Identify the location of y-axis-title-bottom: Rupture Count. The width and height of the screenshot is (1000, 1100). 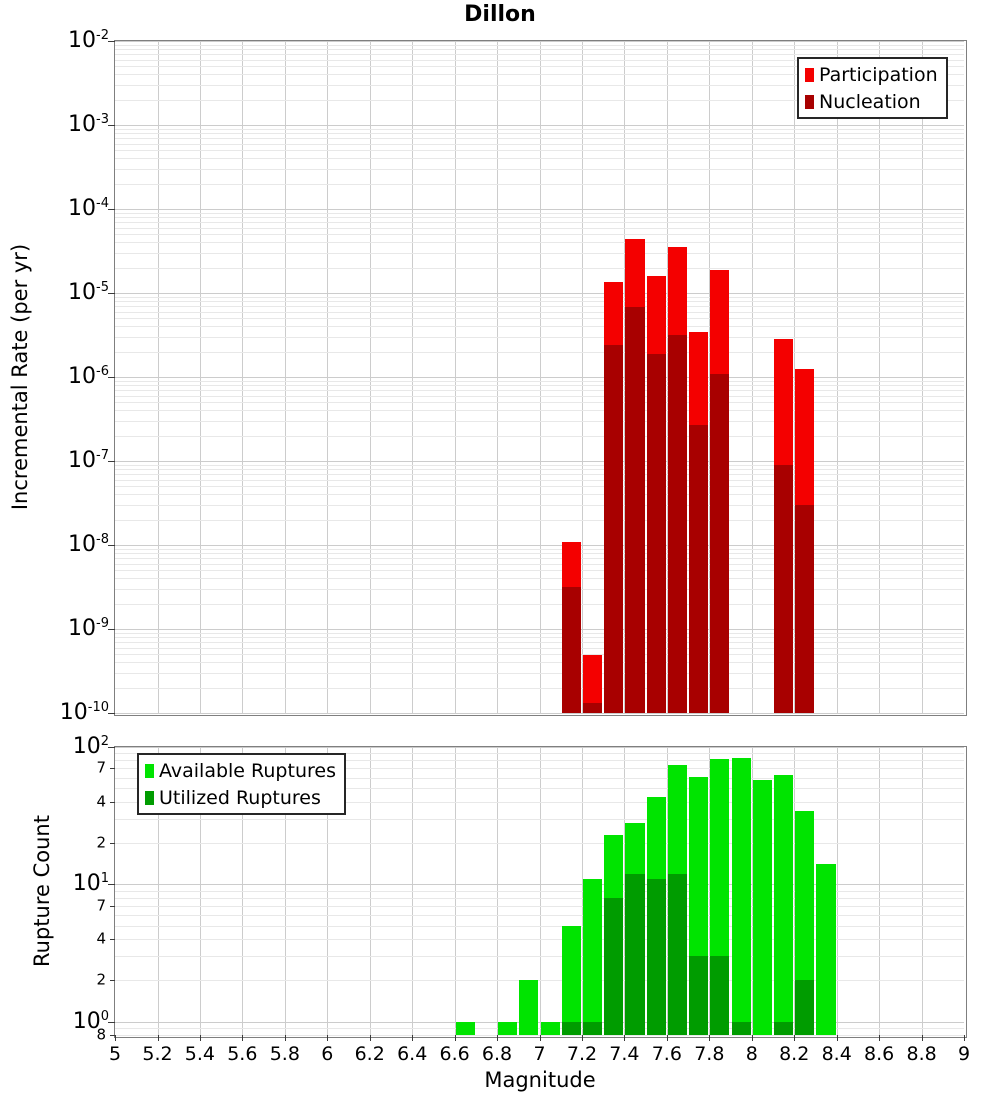
(42, 891).